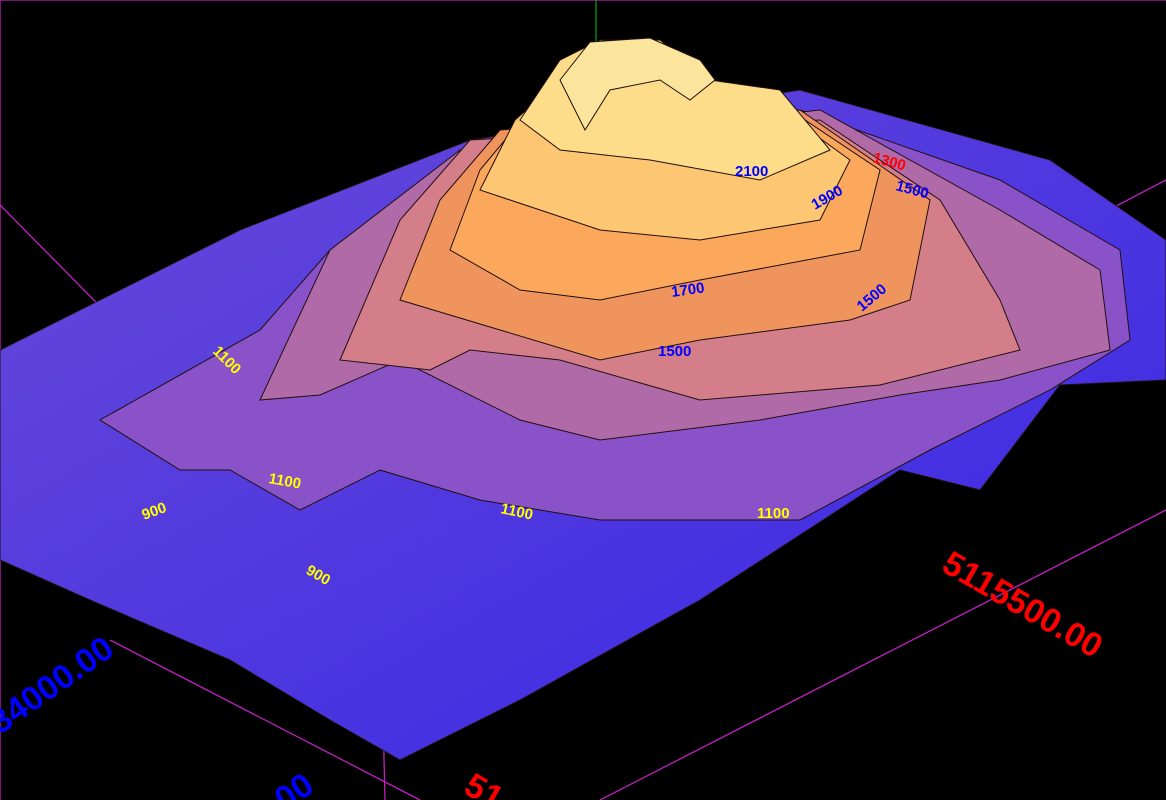  What do you see at coordinates (60, 685) in the screenshot?
I see `northing-axis-label: 34000.00` at bounding box center [60, 685].